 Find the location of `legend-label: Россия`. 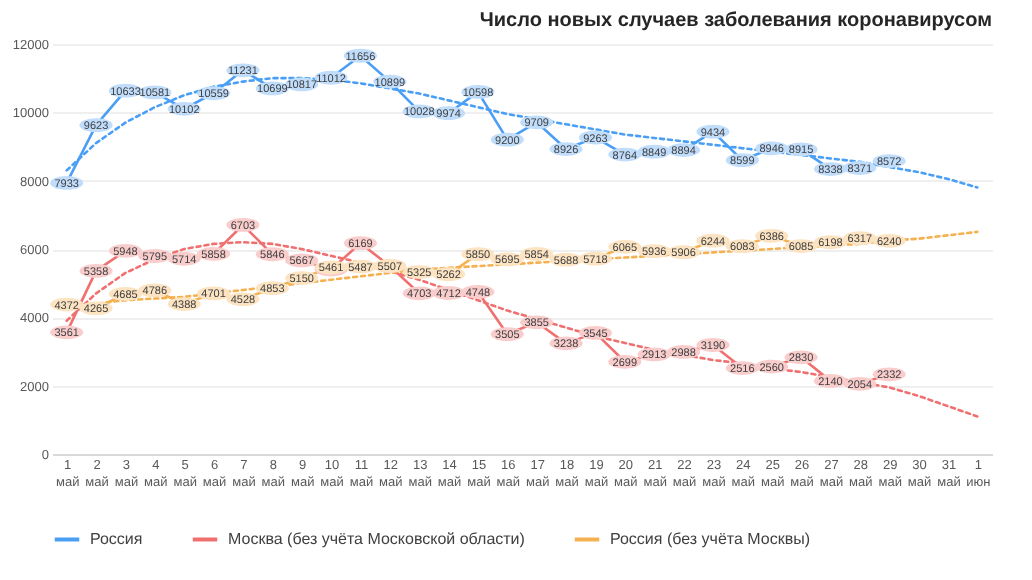

legend-label: Россия is located at coordinates (116, 538).